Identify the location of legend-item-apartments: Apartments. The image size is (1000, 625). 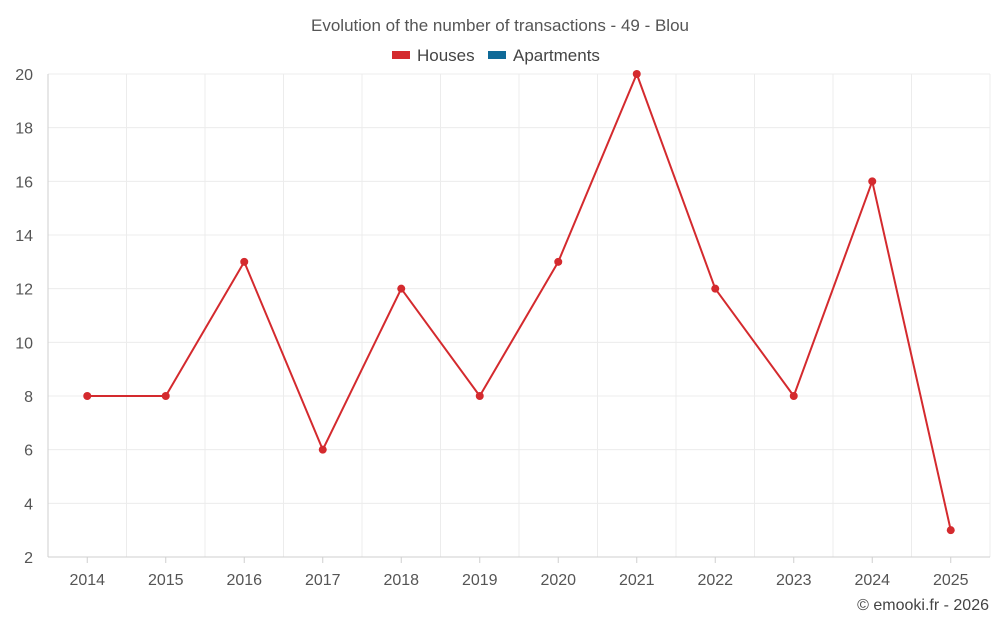
(544, 55).